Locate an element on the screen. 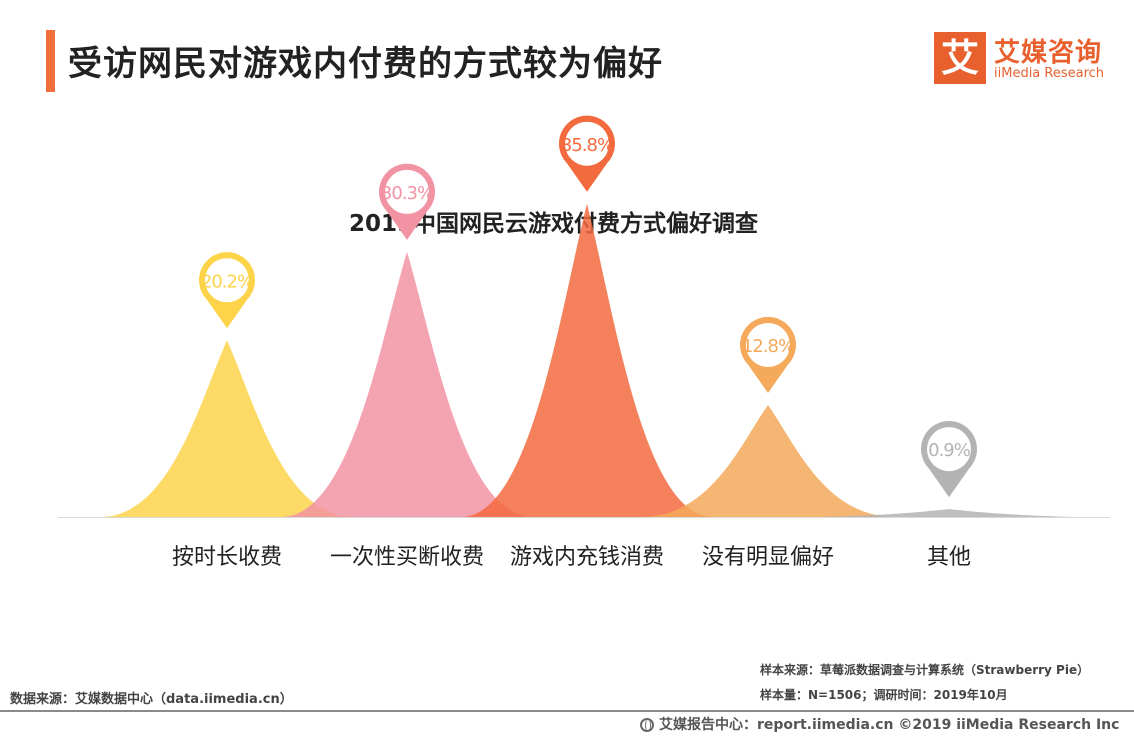 The image size is (1134, 737). category-label: 游戏内充钱消费 is located at coordinates (587, 557).